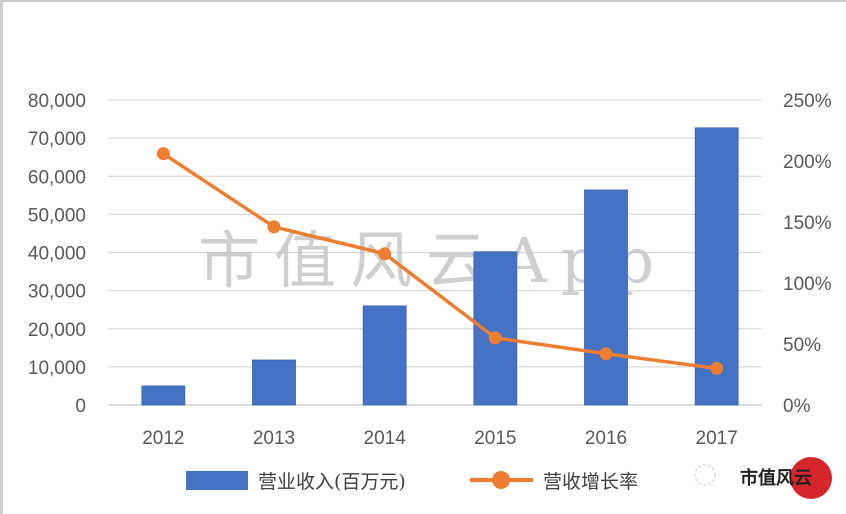 The height and width of the screenshot is (514, 846). I want to click on legend-bar-swatch, so click(217, 480).